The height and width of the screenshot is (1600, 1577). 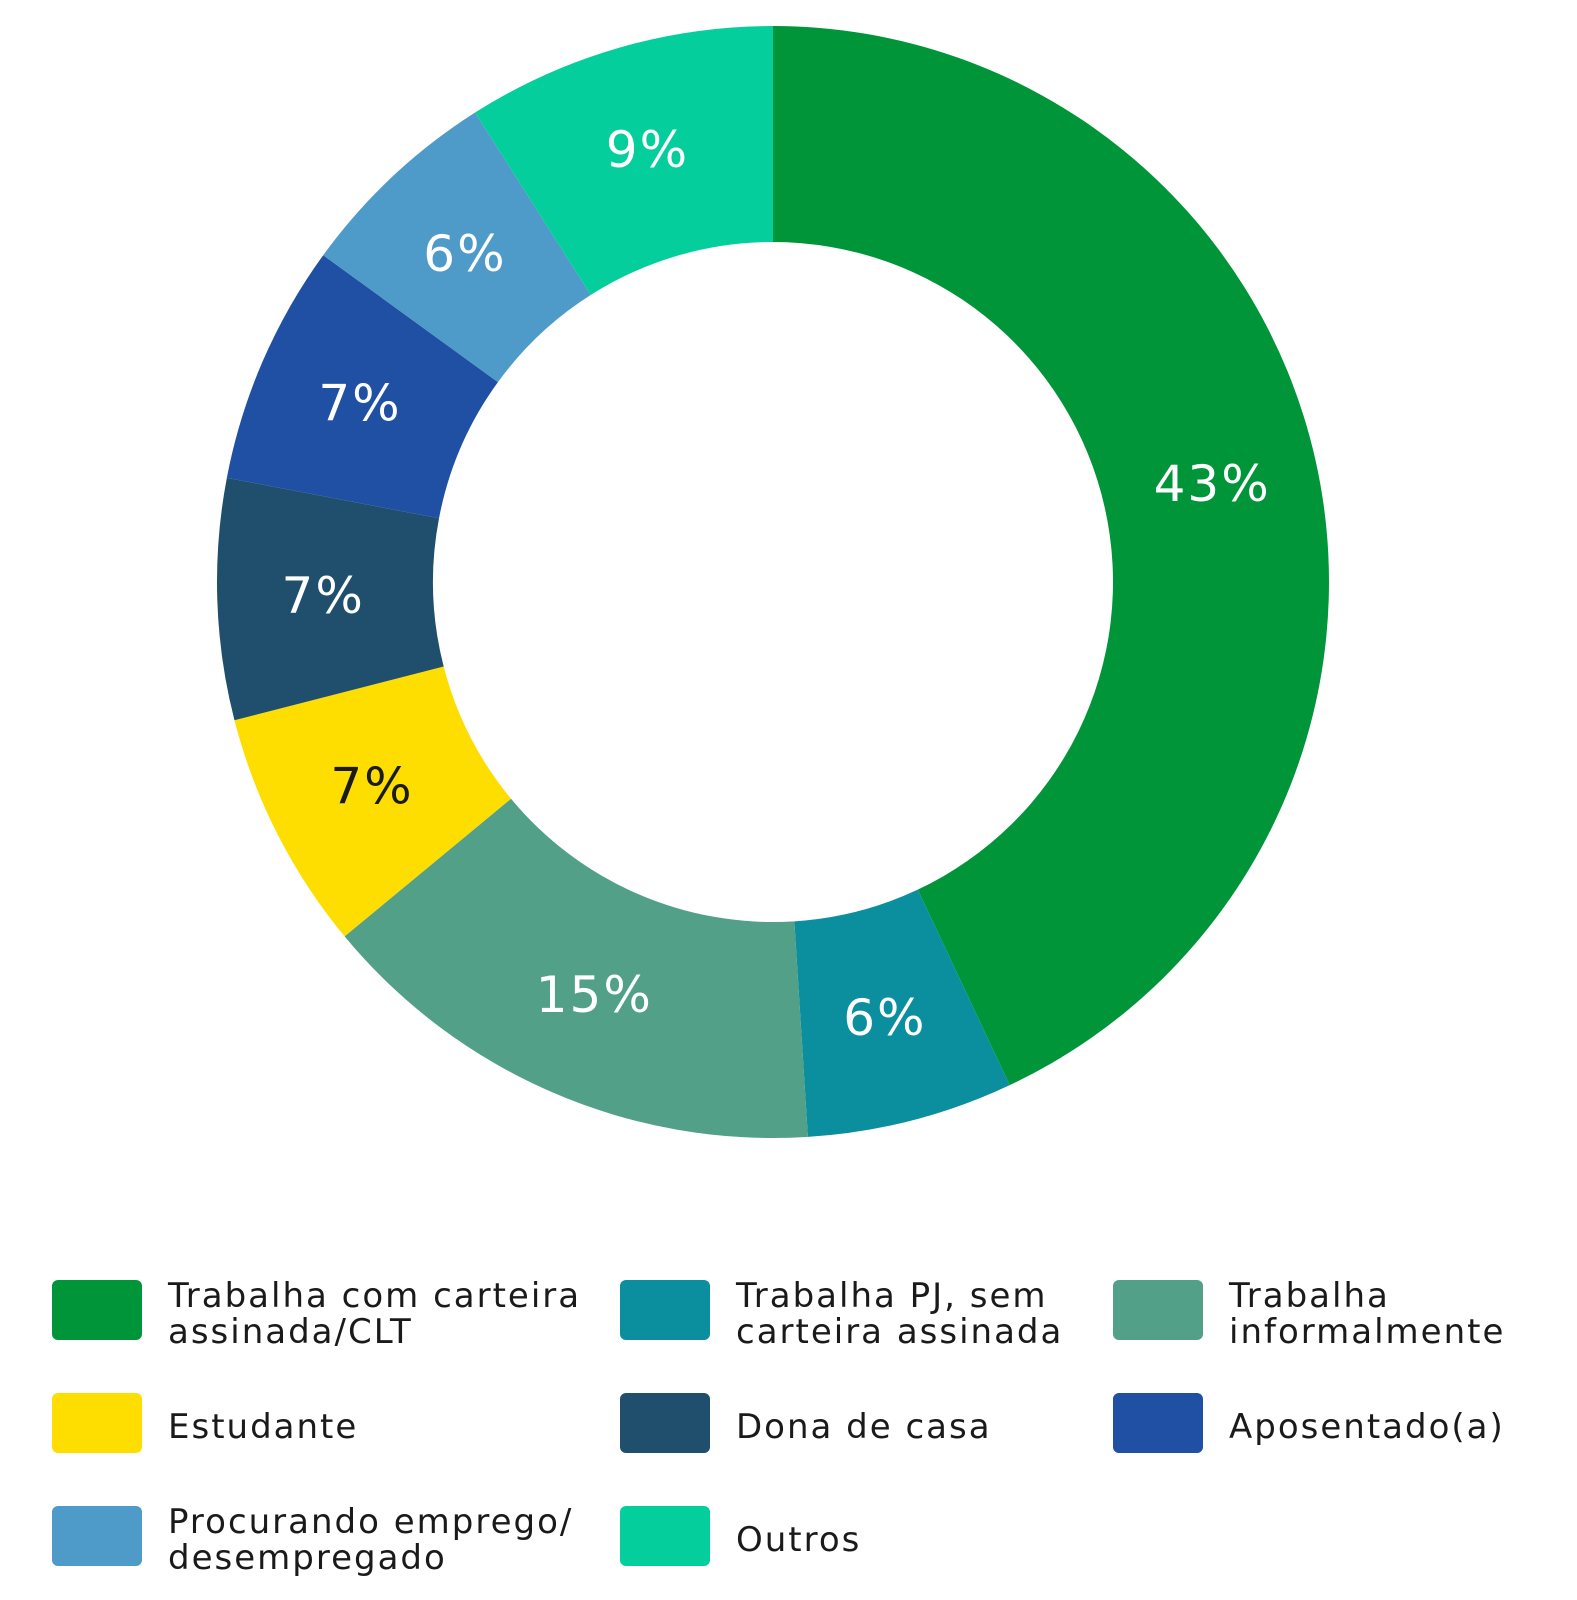 What do you see at coordinates (359, 403) in the screenshot?
I see `slice-value-label-5: 7%` at bounding box center [359, 403].